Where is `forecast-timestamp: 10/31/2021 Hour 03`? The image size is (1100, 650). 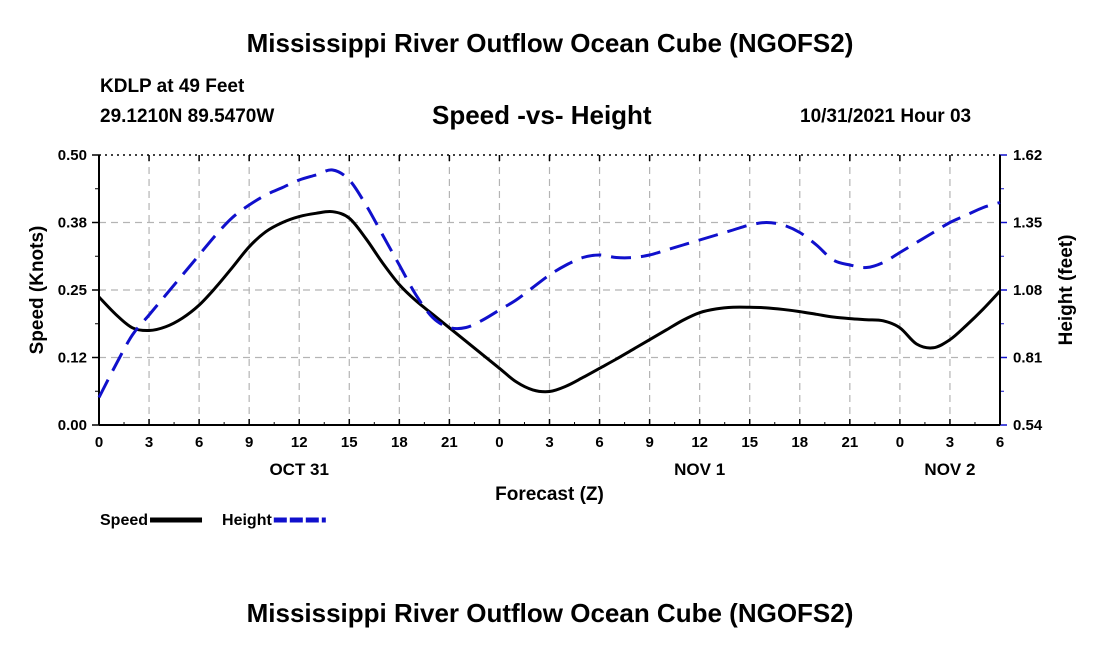 forecast-timestamp: 10/31/2021 Hour 03 is located at coordinates (886, 116).